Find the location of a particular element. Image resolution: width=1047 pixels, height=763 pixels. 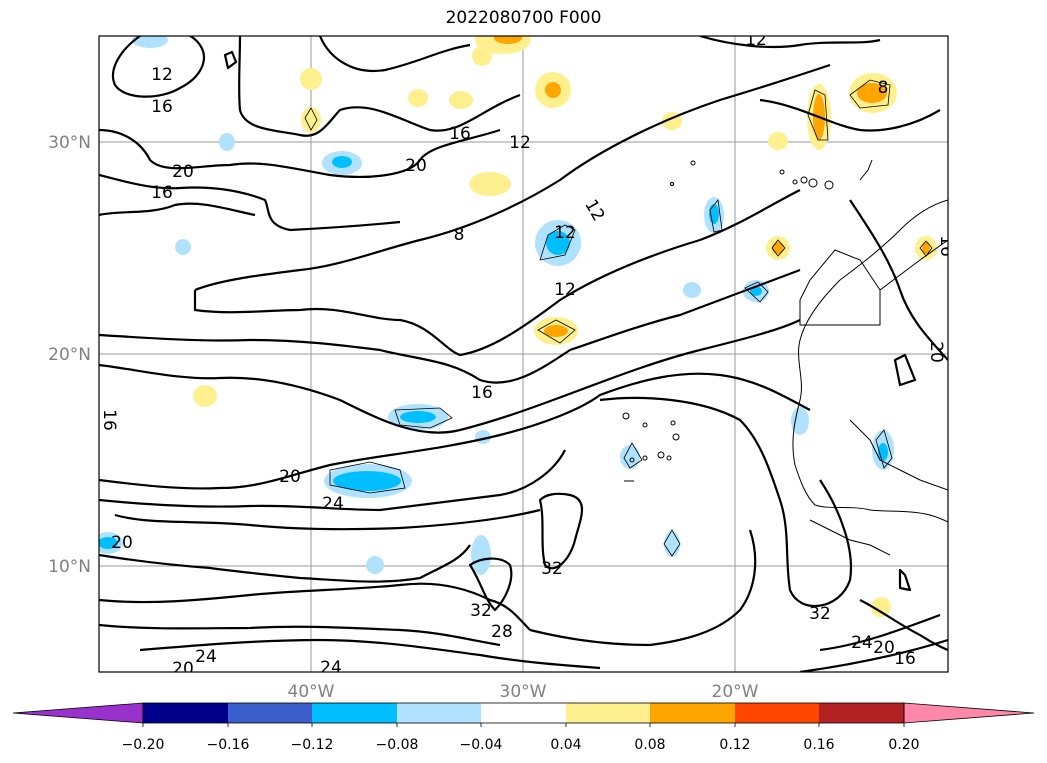

madeira-island is located at coordinates (672, 184).